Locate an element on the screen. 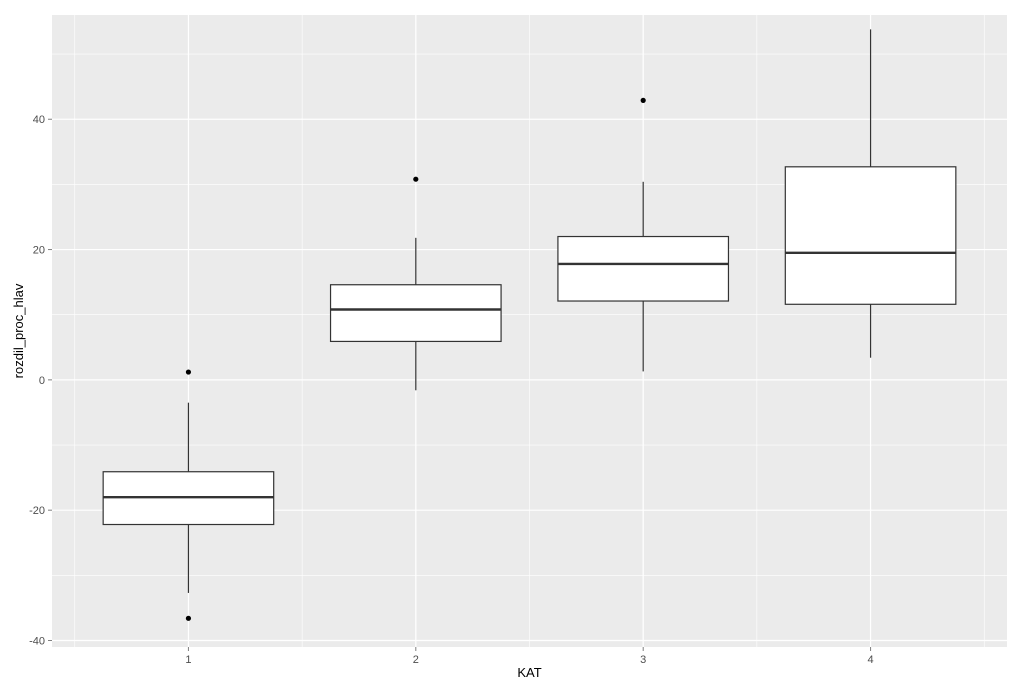 The image size is (1024, 693). y-tick-label: -20 is located at coordinates (37, 511).